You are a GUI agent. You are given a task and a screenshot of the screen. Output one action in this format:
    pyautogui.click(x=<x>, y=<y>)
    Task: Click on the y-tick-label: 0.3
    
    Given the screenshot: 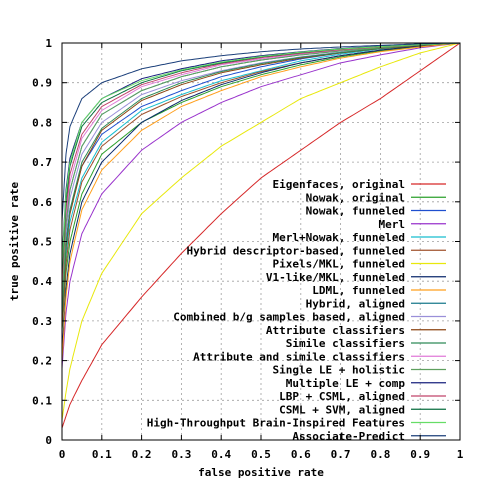 What is the action you would take?
    pyautogui.click(x=42, y=321)
    